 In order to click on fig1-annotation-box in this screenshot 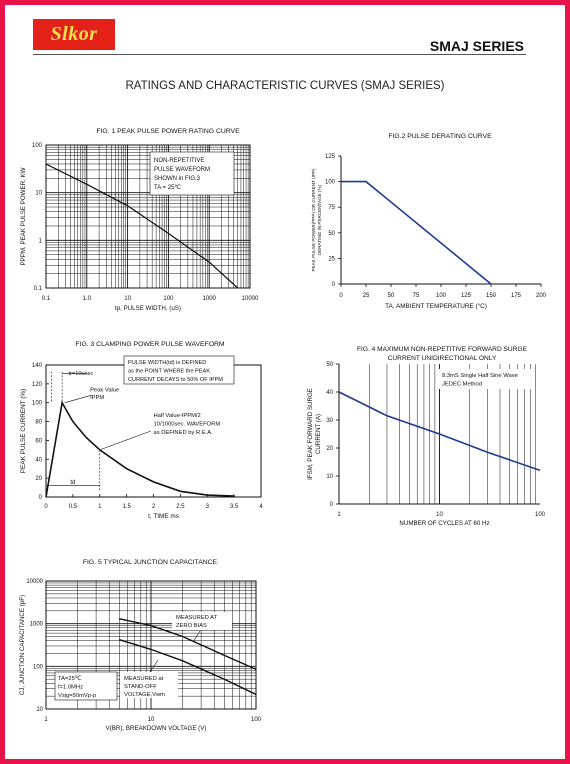, I will do `click(192, 173)`.